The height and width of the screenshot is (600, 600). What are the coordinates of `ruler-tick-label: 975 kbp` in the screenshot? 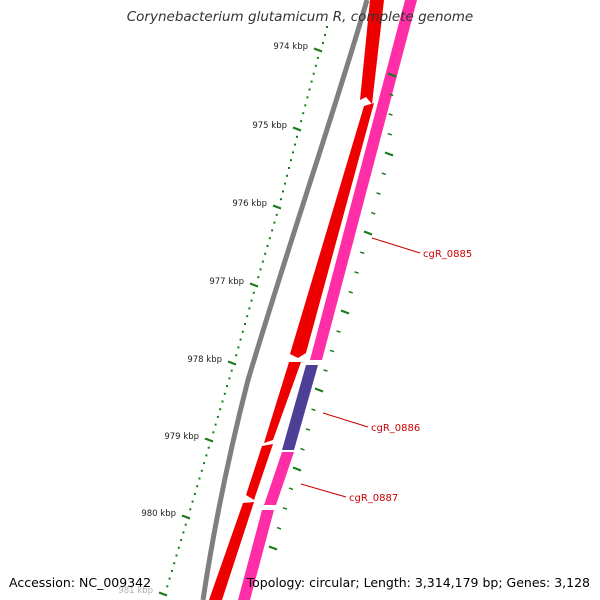 It's located at (269, 126).